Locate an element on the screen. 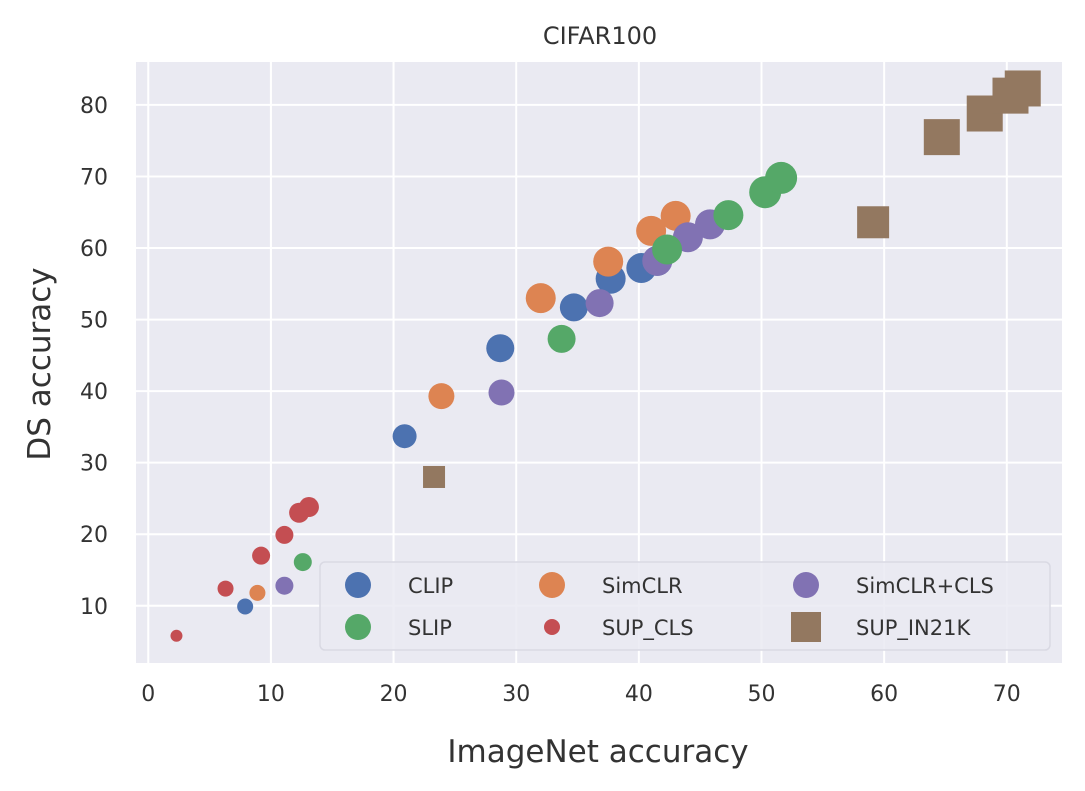 The image size is (1085, 791). legend-label-slip: SLIP is located at coordinates (430, 628).